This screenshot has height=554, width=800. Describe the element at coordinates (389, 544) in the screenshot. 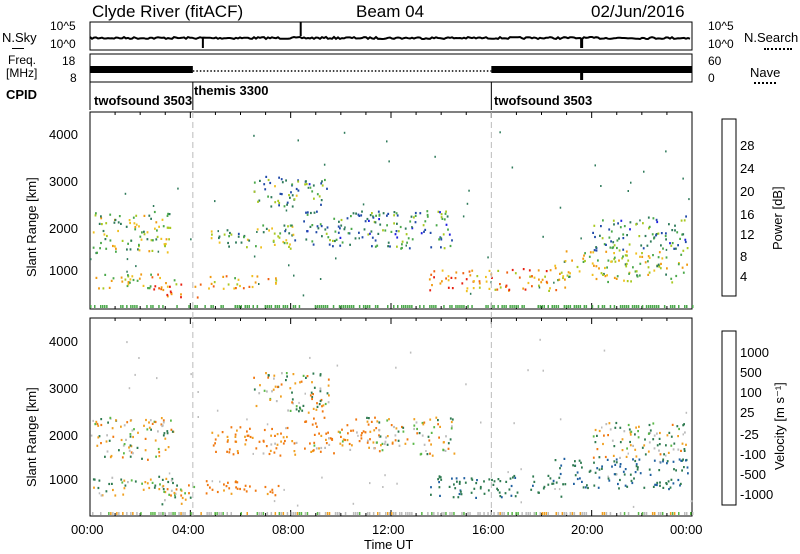

I see `xaxis-title: Time UT` at that location.